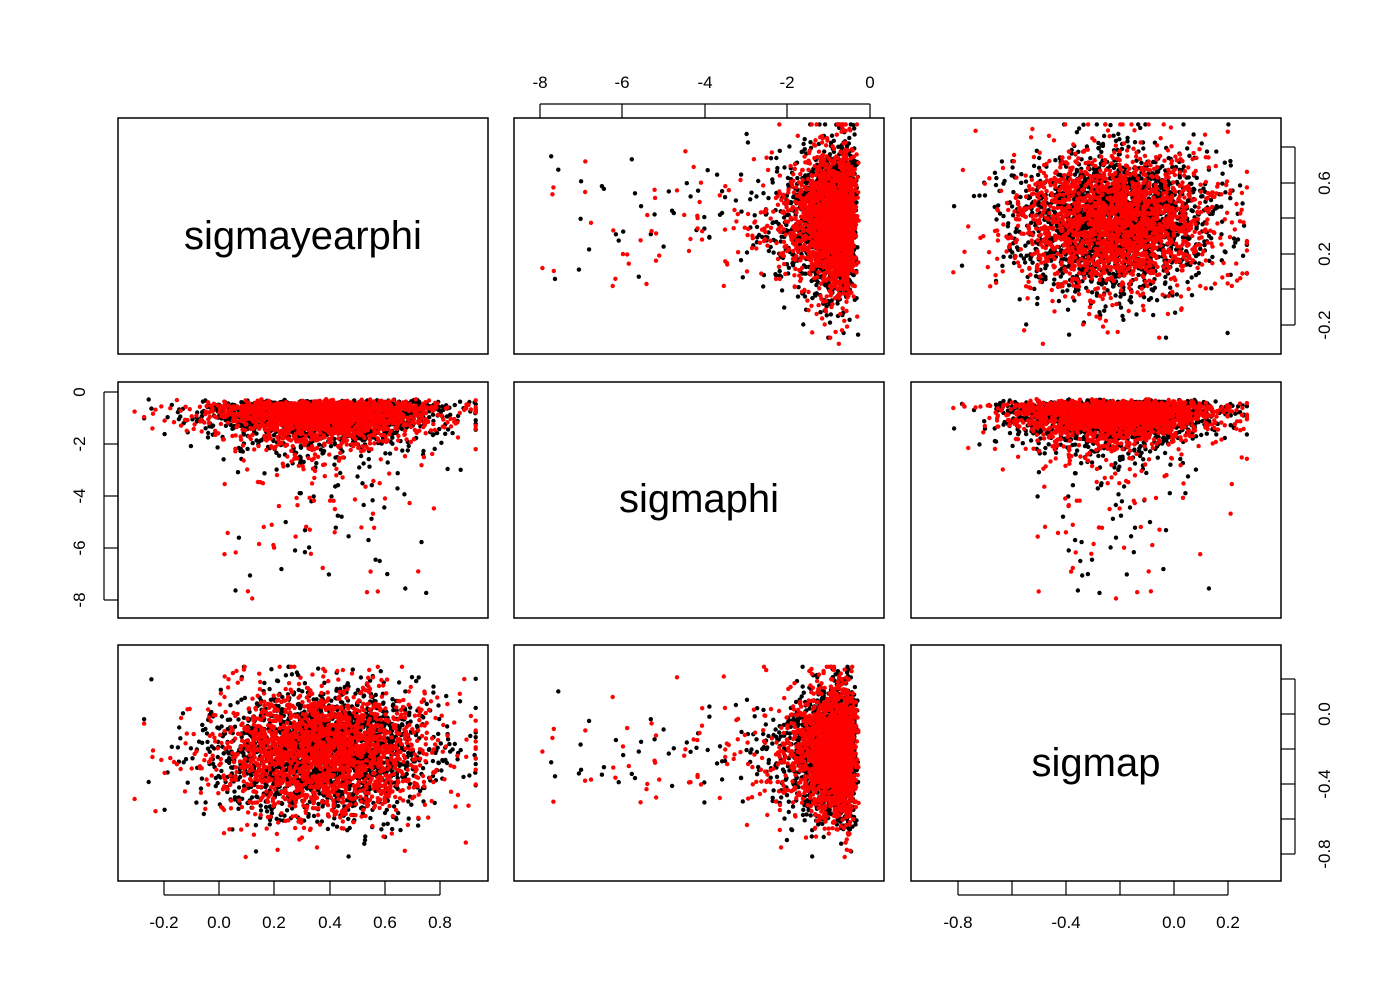 This screenshot has width=1400, height=1000. I want to click on tick-label: -8, so click(539, 82).